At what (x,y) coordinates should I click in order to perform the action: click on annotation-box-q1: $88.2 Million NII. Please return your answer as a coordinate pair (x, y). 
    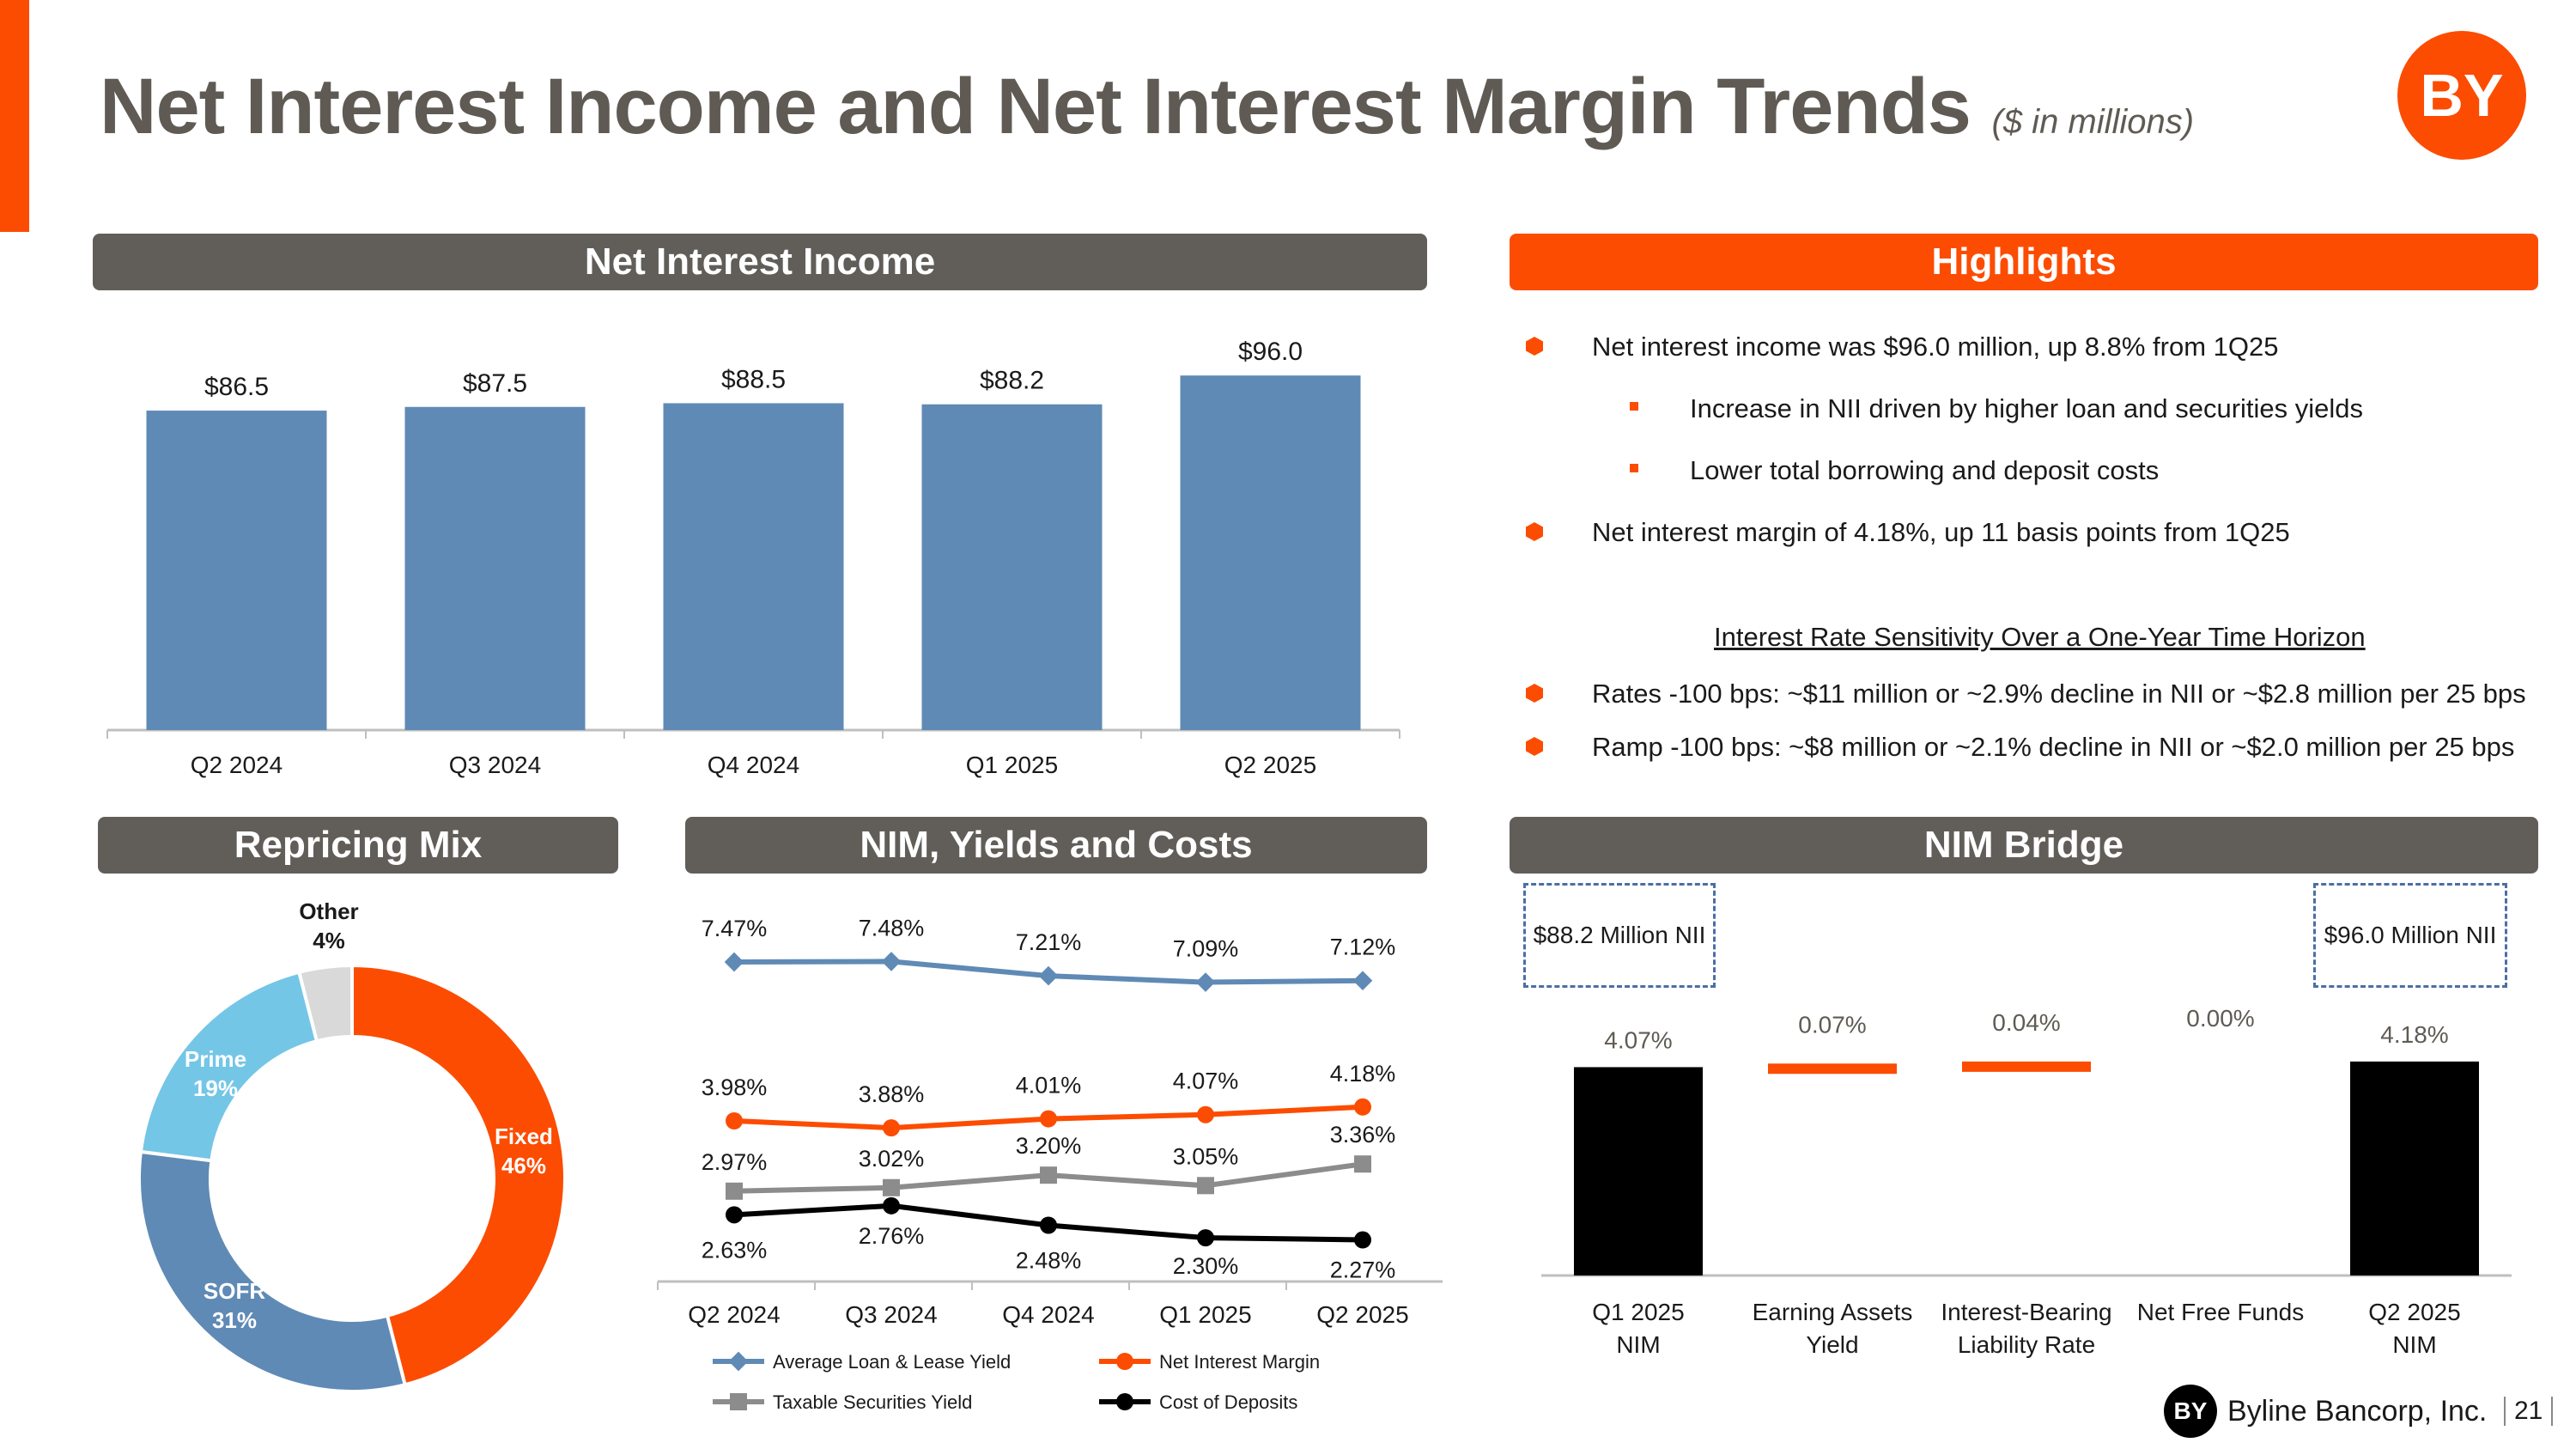
    Looking at the image, I should click on (1620, 935).